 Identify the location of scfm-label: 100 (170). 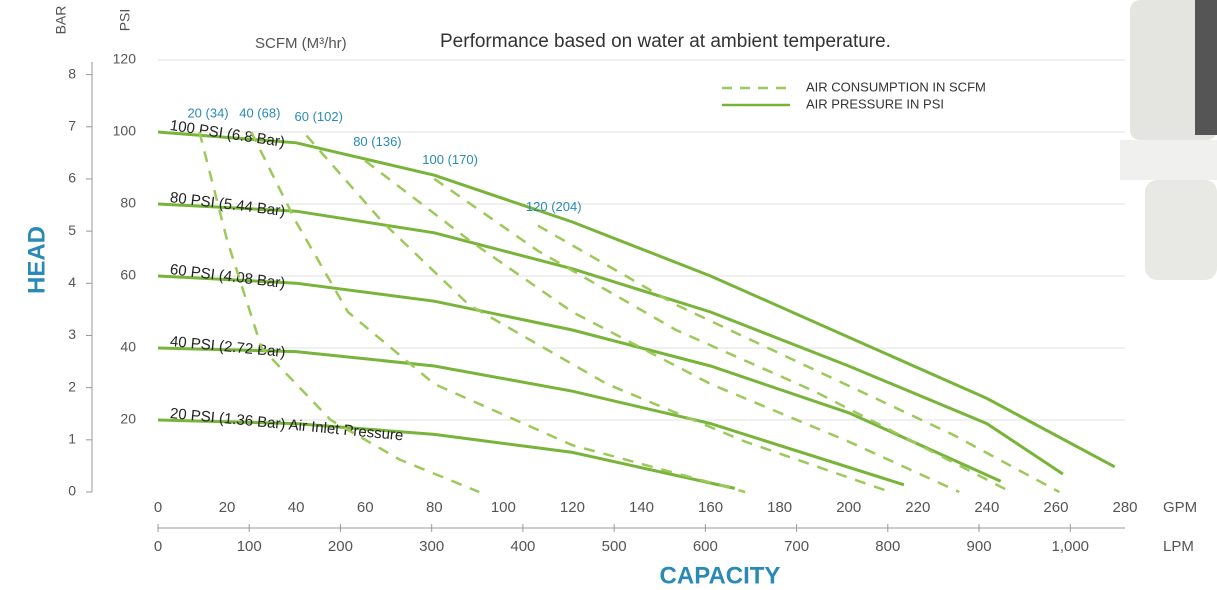
(450, 159).